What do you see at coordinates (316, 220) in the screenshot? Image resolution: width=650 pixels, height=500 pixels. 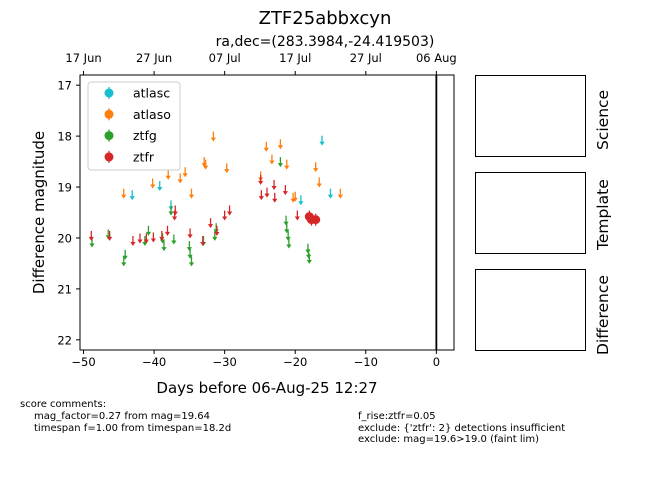 I see `ztfr-detection-point` at bounding box center [316, 220].